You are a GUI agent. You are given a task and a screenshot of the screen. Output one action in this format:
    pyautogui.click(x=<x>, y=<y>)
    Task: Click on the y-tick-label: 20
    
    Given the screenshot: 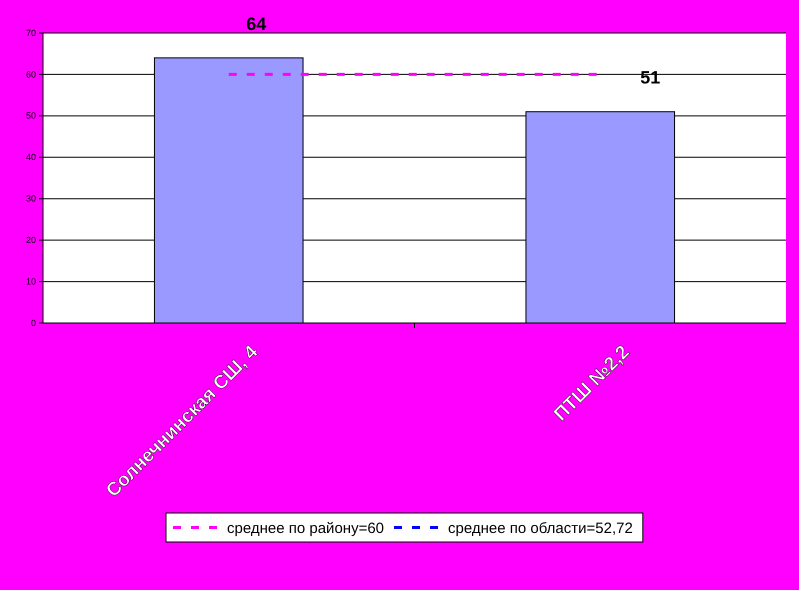 What is the action you would take?
    pyautogui.click(x=31, y=240)
    